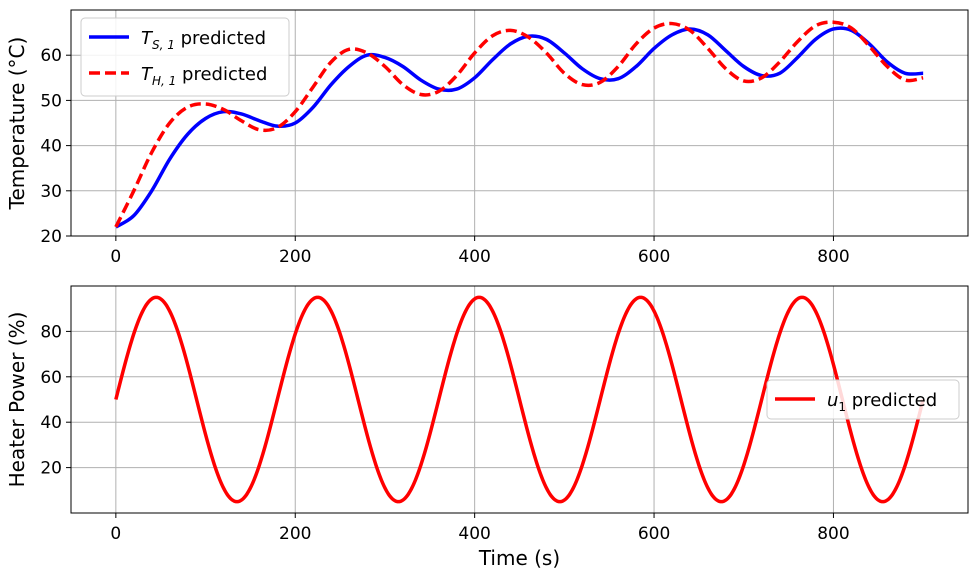  I want to click on legend-entry-label: TH, 1 predicted, so click(204, 76).